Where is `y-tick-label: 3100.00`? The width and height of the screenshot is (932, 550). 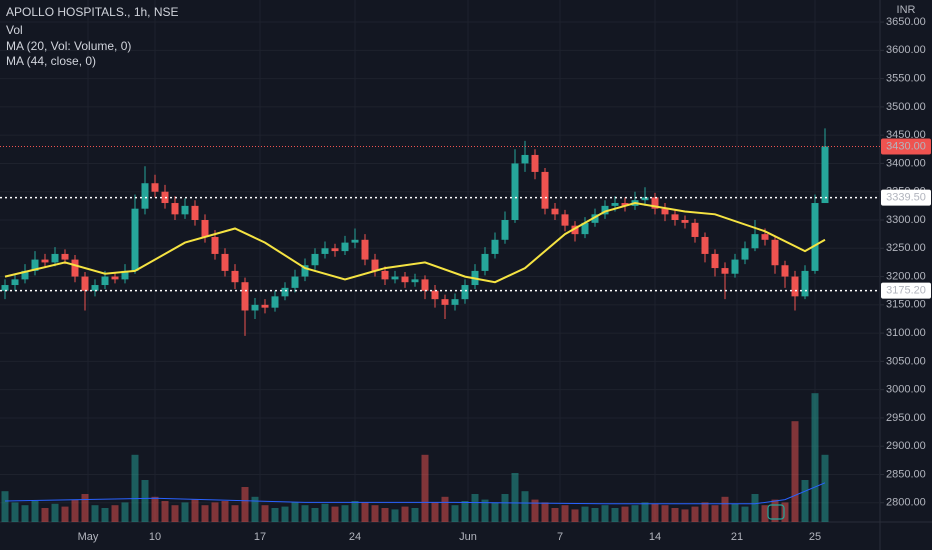 y-tick-label: 3100.00 is located at coordinates (906, 333).